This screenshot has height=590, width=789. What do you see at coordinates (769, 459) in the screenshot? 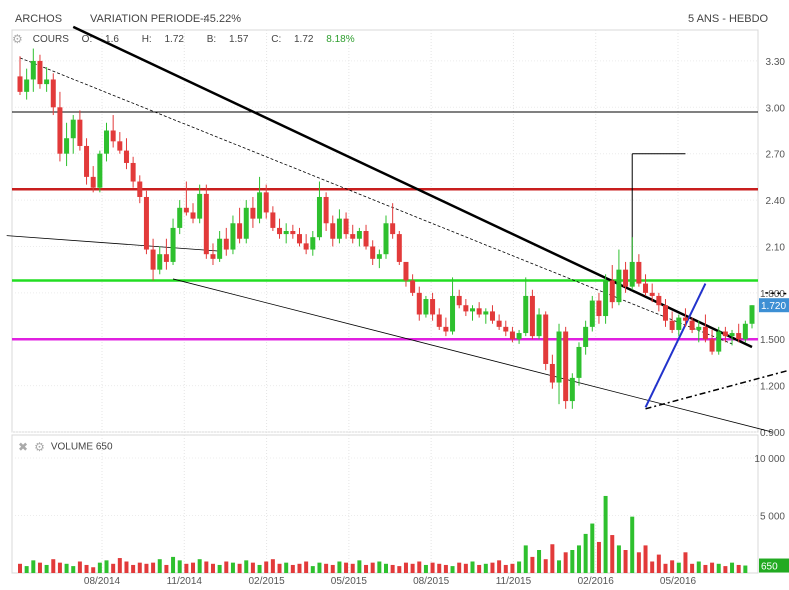
I see `y-tick-label: 10 000` at bounding box center [769, 459].